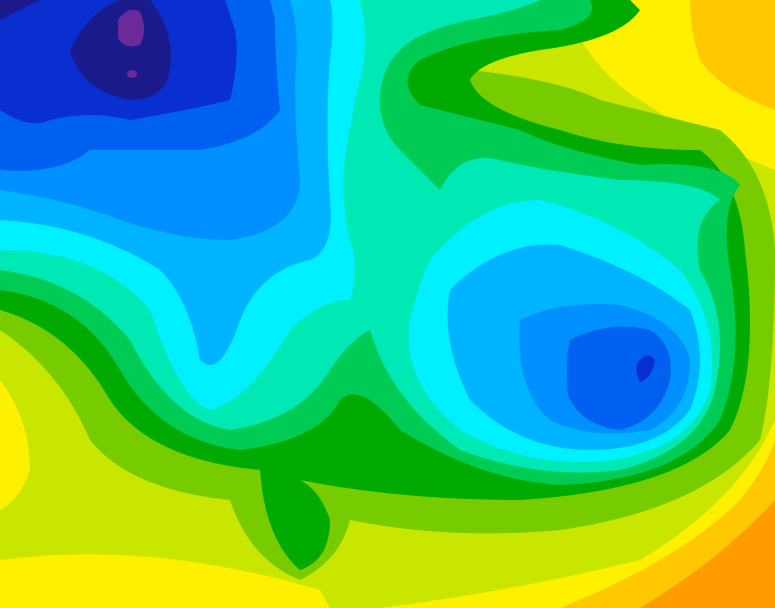  What do you see at coordinates (732, 55) in the screenshot?
I see `band-gold-topright` at bounding box center [732, 55].